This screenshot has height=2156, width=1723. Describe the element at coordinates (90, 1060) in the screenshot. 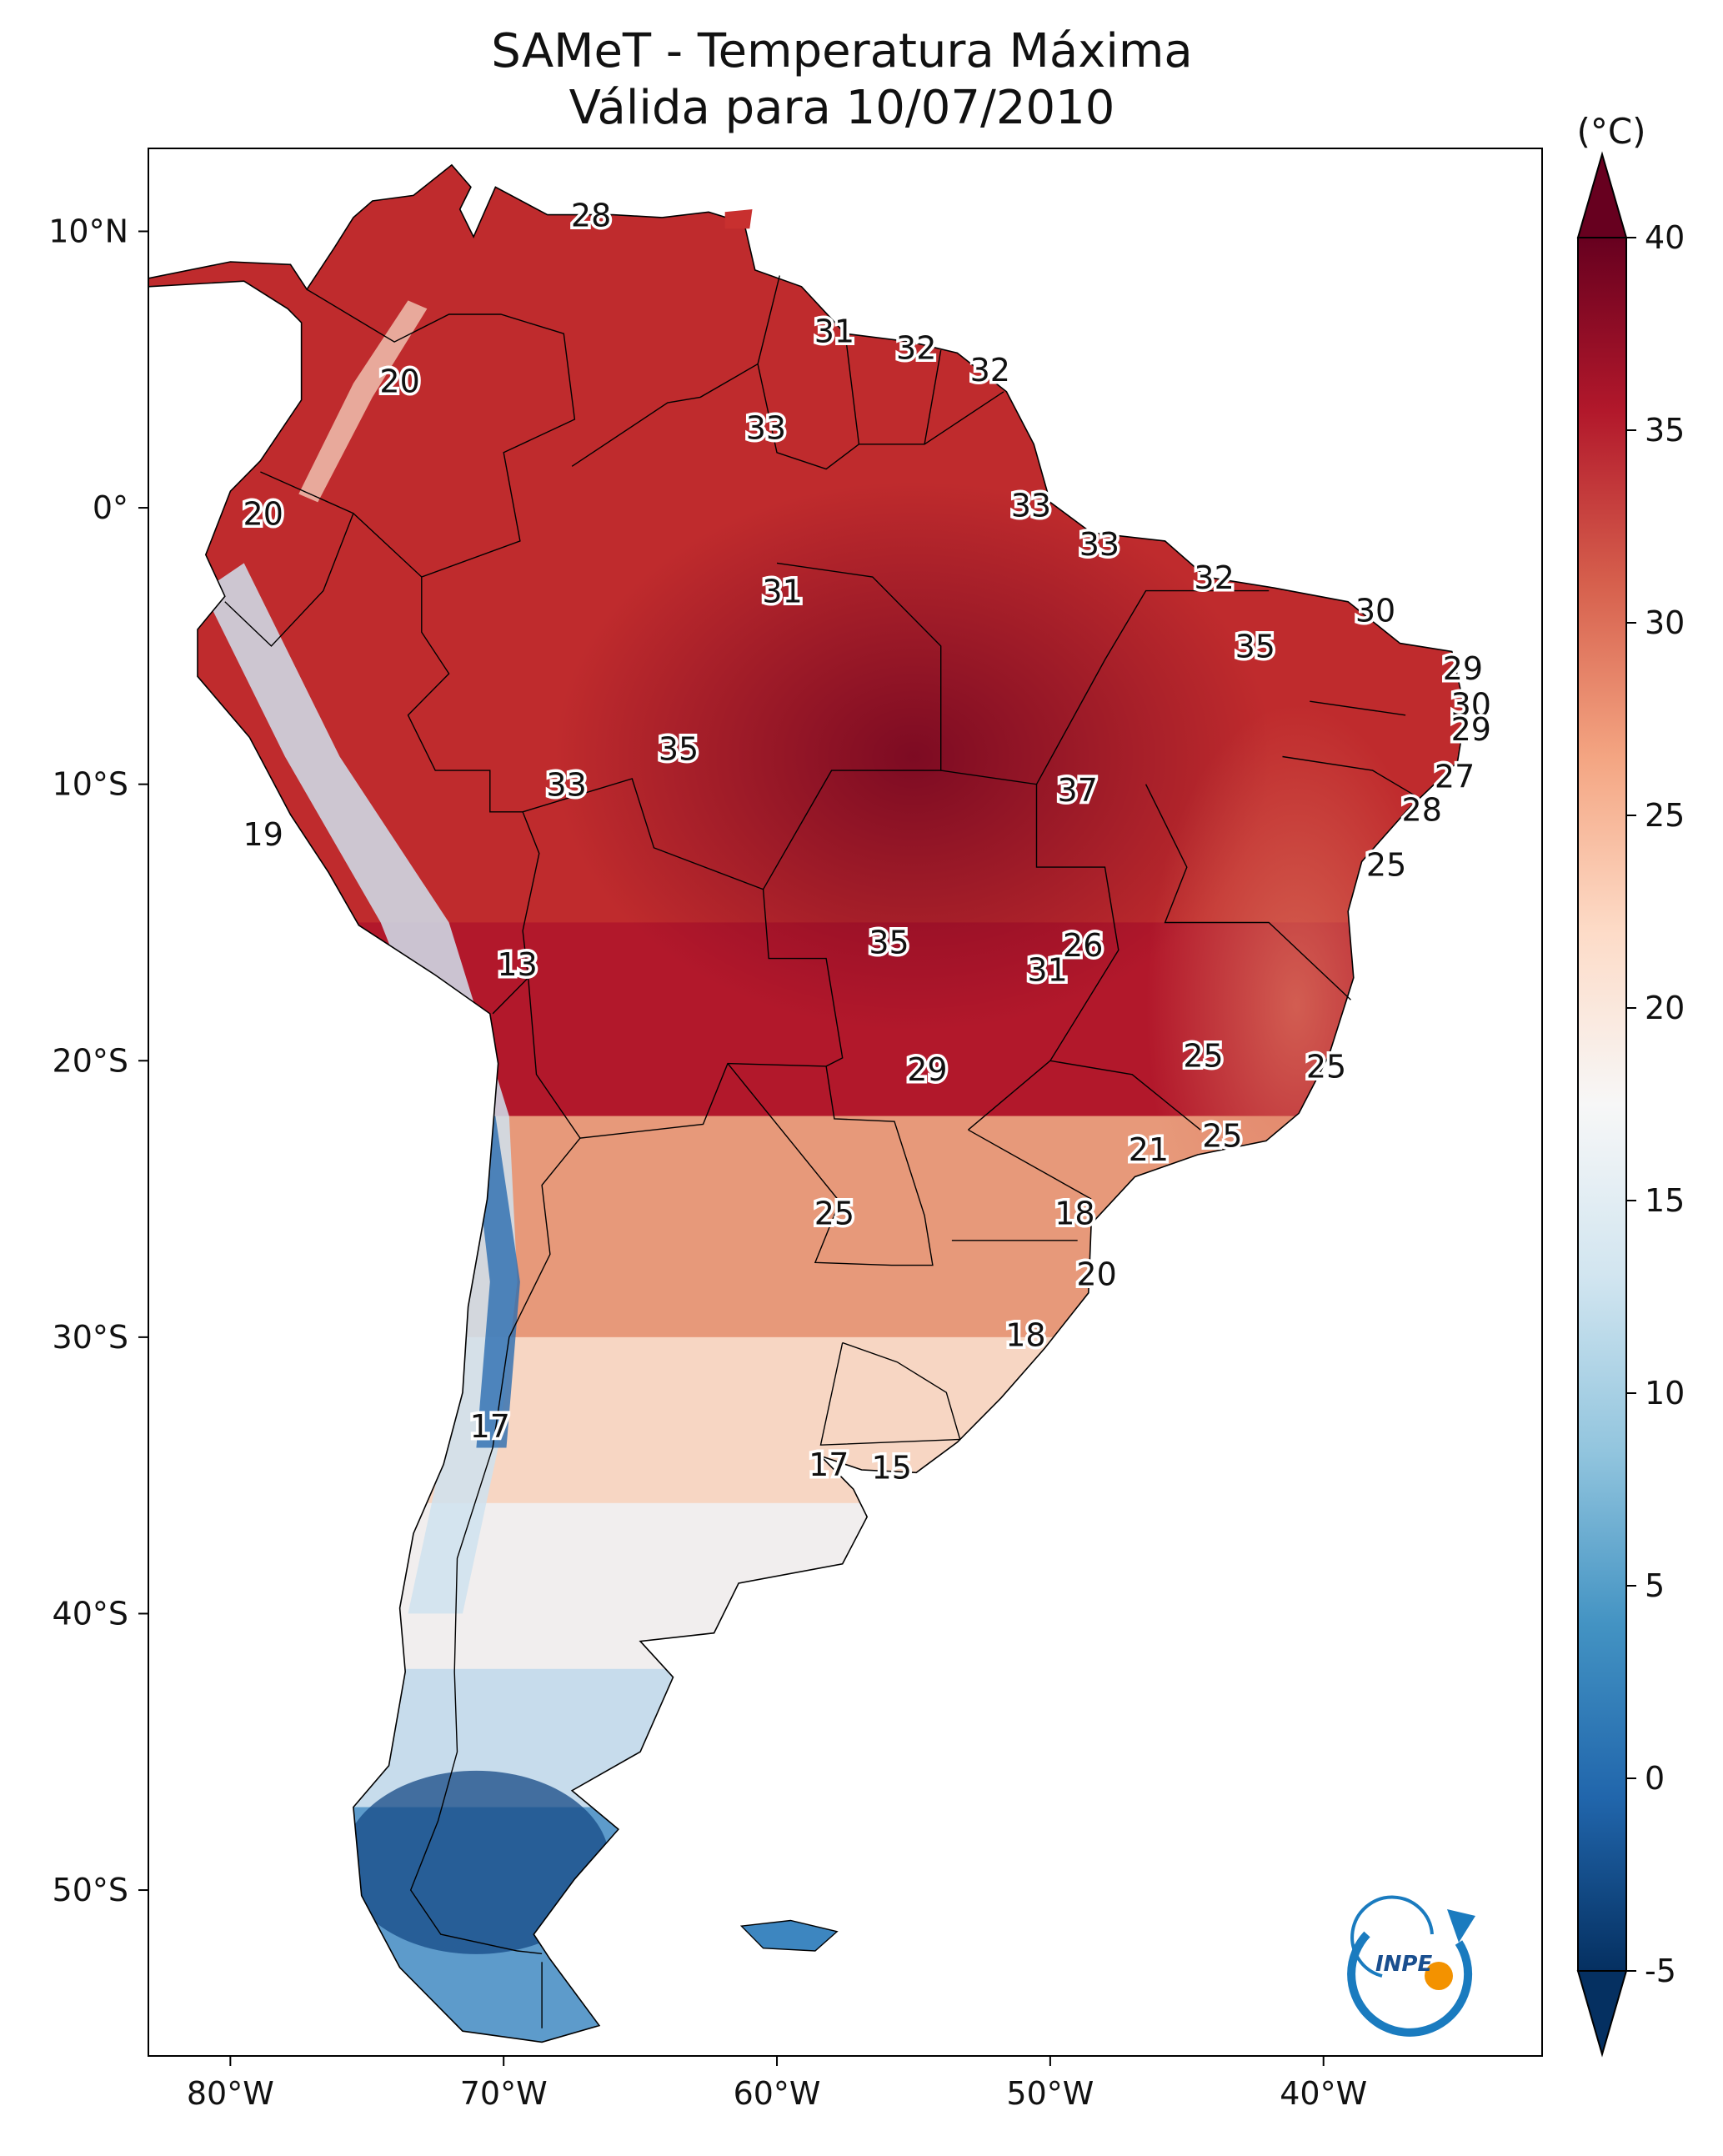

I see `lat-tick-label: 20°S` at that location.